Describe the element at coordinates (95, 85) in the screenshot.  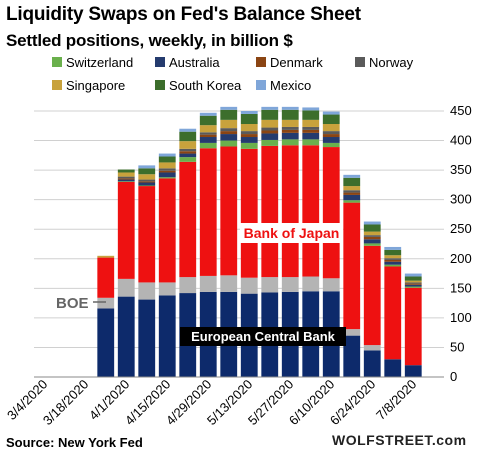
I see `legend-label: Singapore` at that location.